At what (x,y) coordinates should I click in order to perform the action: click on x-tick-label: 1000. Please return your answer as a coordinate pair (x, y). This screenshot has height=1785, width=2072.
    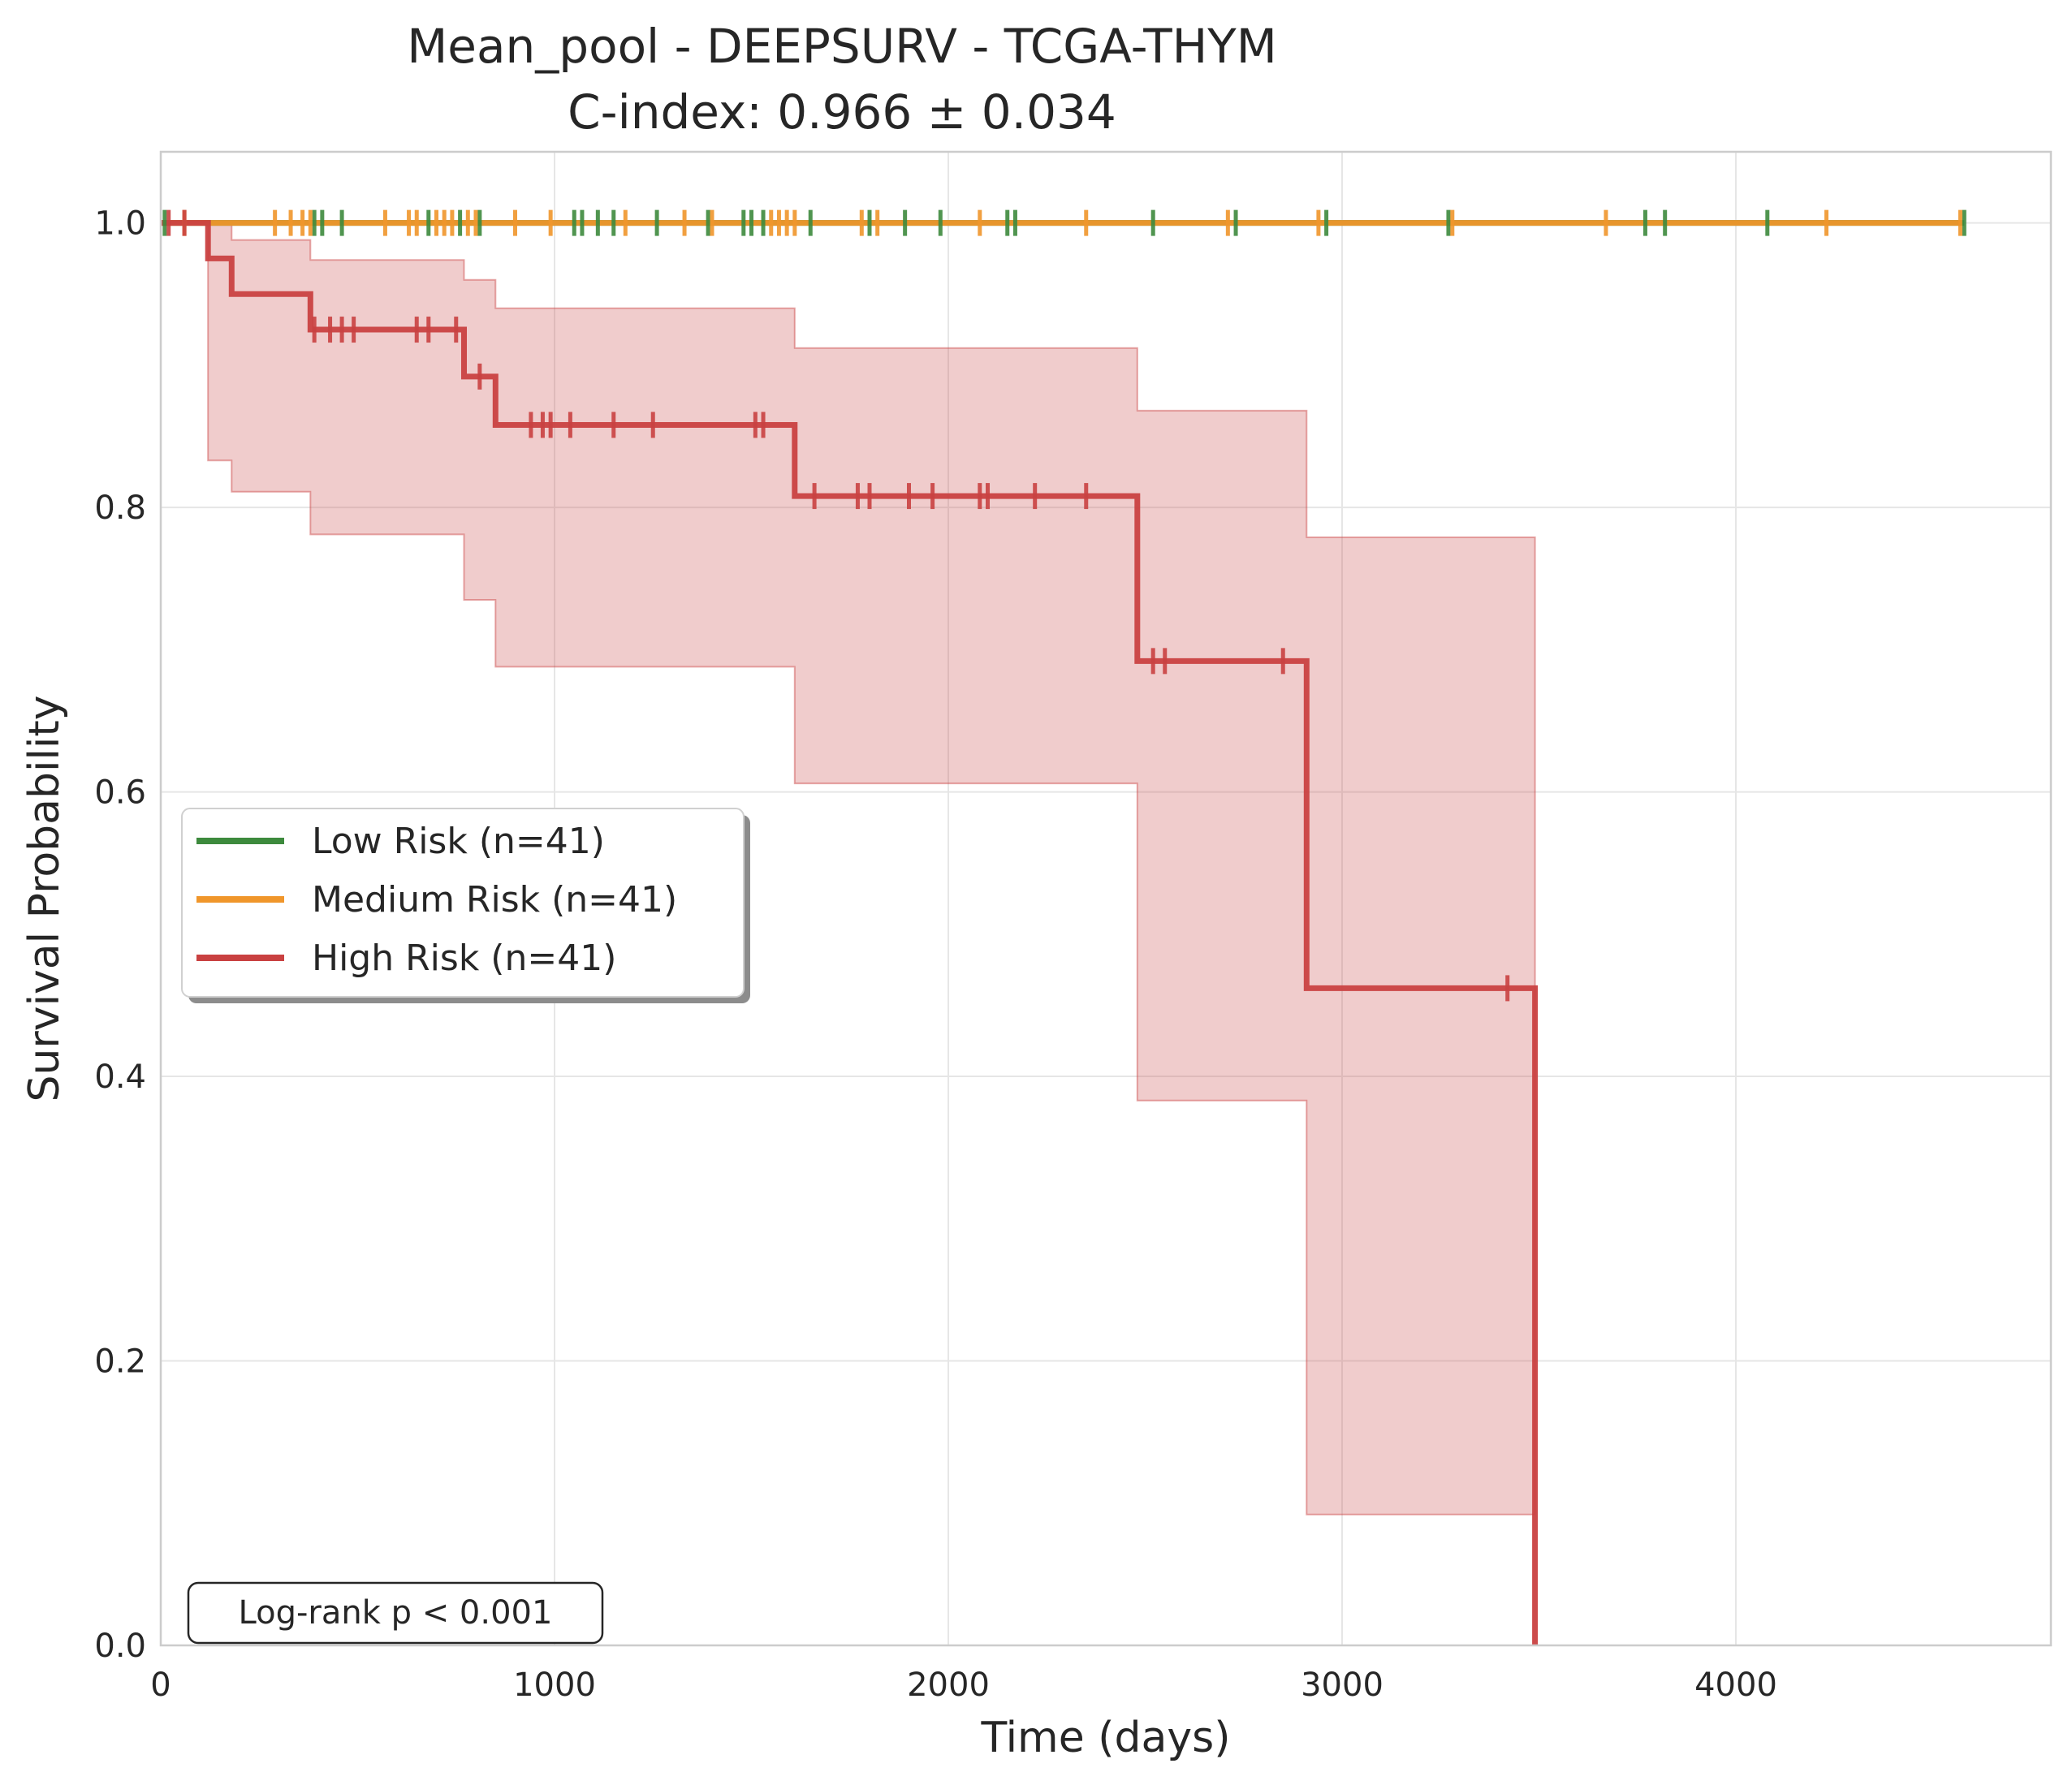
    Looking at the image, I should click on (554, 1685).